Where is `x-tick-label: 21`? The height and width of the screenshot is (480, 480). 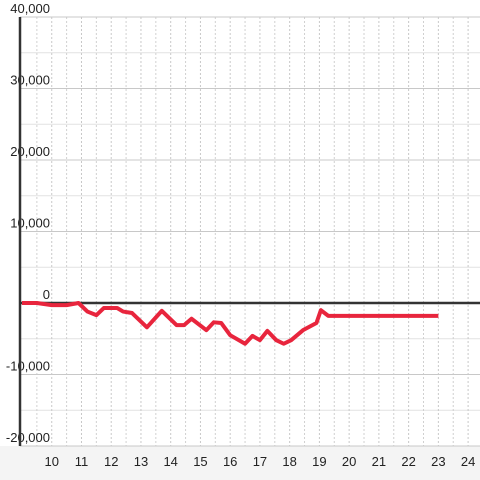
x-tick-label: 21 is located at coordinates (379, 461).